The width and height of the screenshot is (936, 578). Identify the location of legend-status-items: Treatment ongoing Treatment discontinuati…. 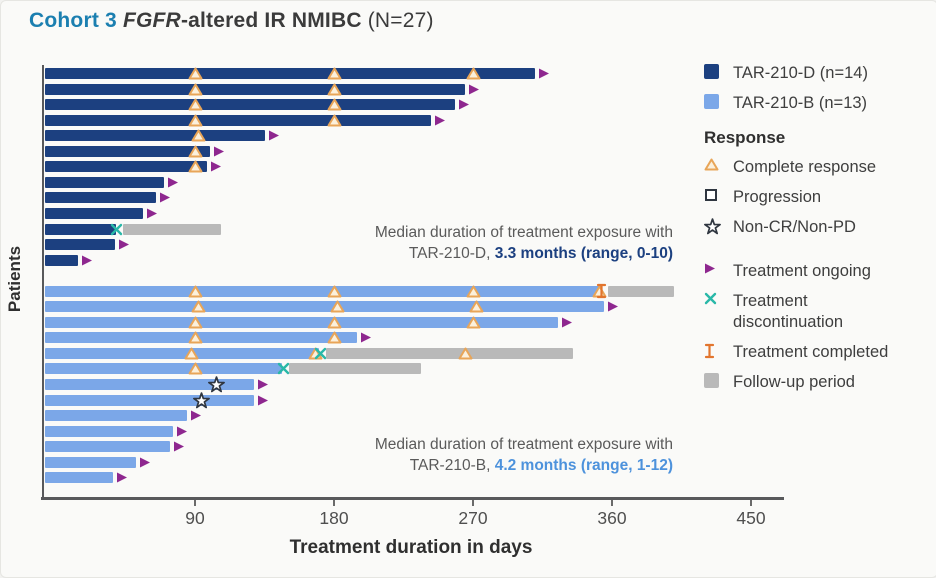
(816, 327).